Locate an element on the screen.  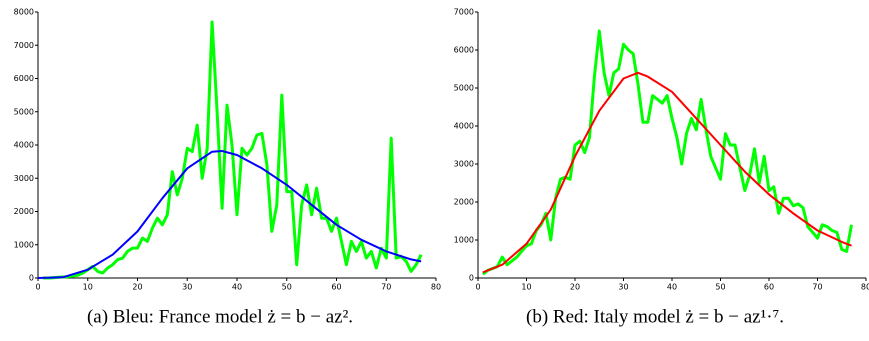
caption: (b) Red: Italy model ż = b − az¹·⁷. is located at coordinates (655, 316).